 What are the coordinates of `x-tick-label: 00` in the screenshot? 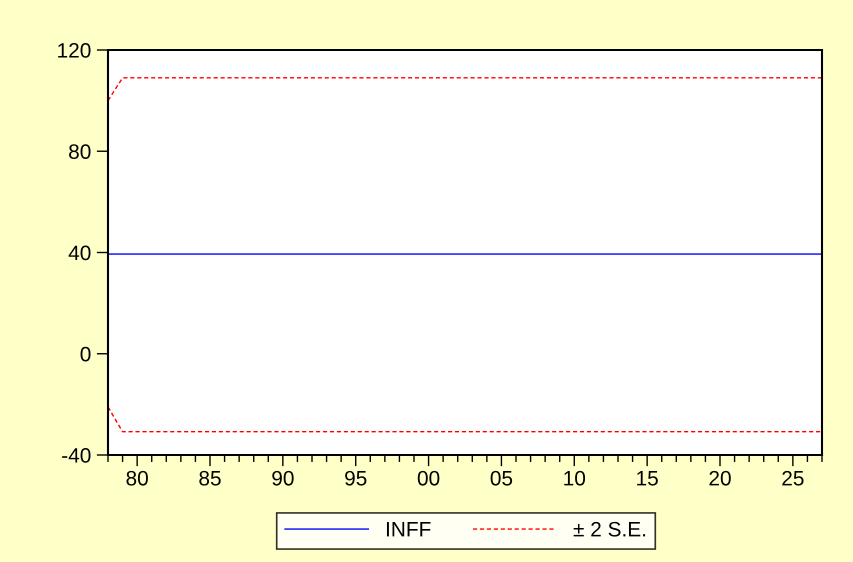 It's located at (429, 478).